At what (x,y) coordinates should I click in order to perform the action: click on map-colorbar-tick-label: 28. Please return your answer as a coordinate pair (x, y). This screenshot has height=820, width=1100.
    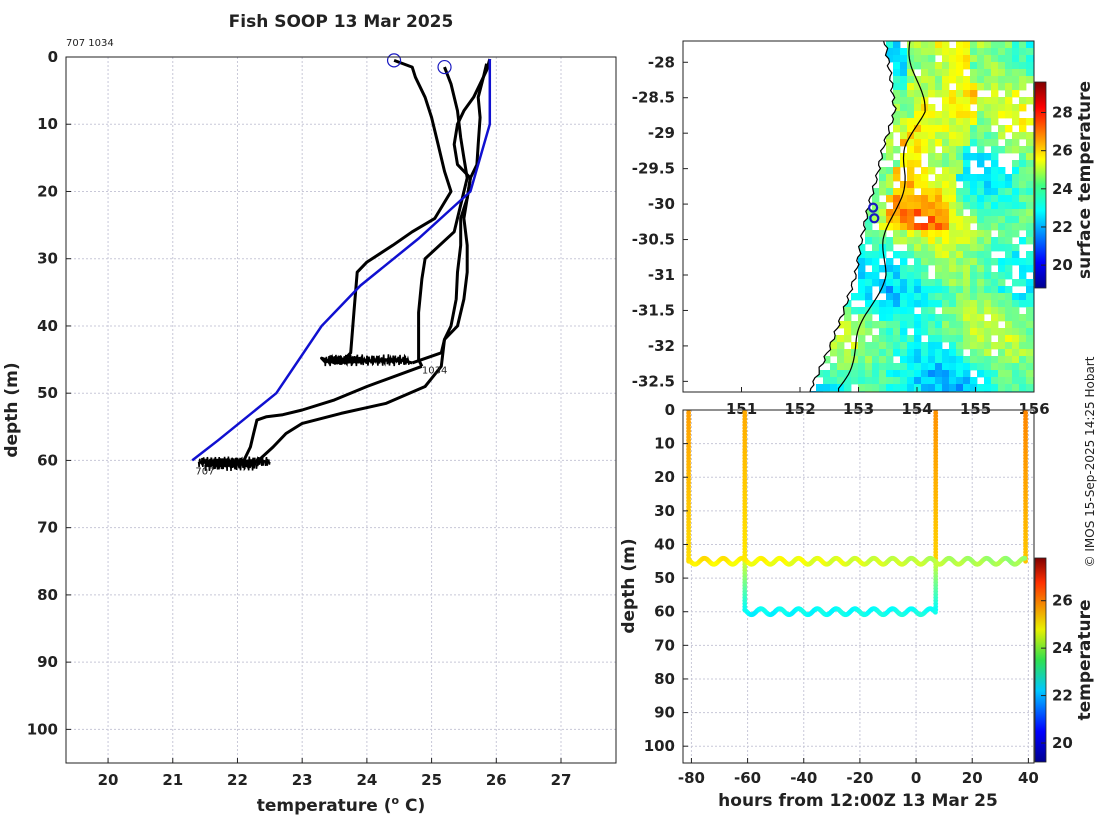
    Looking at the image, I should click on (1062, 113).